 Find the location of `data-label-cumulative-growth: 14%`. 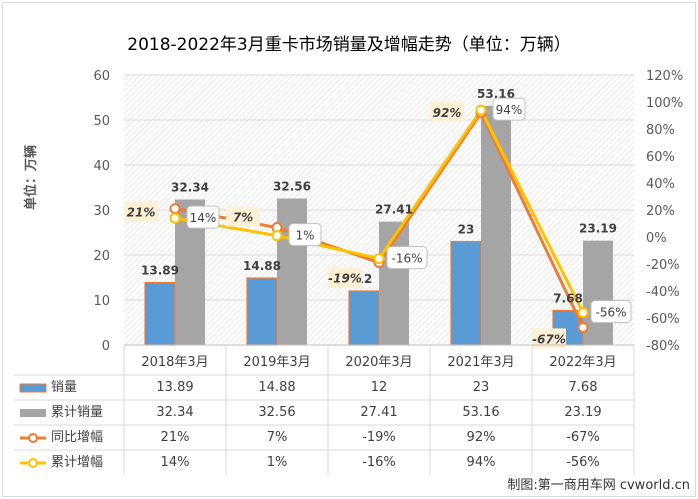

data-label-cumulative-growth: 14% is located at coordinates (203, 217).